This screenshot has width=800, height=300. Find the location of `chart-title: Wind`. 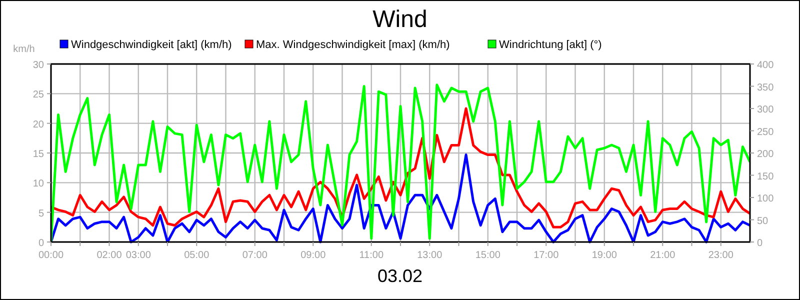

chart-title: Wind is located at coordinates (400, 19).